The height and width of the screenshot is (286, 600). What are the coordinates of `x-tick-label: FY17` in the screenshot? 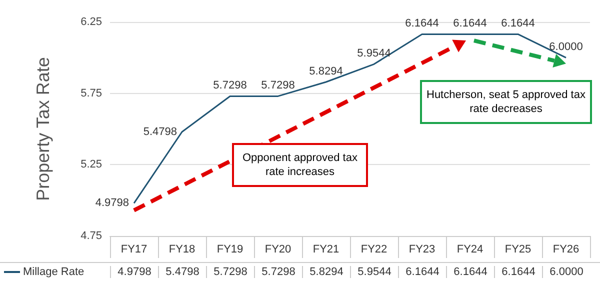 It's located at (134, 250).